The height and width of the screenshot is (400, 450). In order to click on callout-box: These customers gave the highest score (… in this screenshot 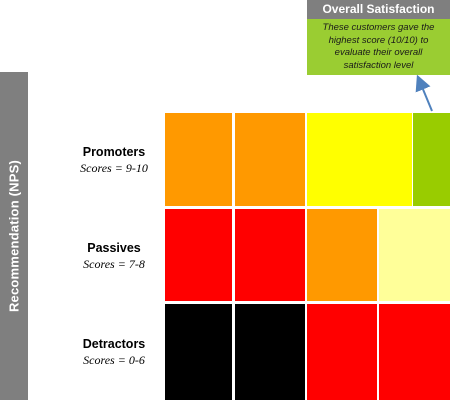, I will do `click(378, 47)`.